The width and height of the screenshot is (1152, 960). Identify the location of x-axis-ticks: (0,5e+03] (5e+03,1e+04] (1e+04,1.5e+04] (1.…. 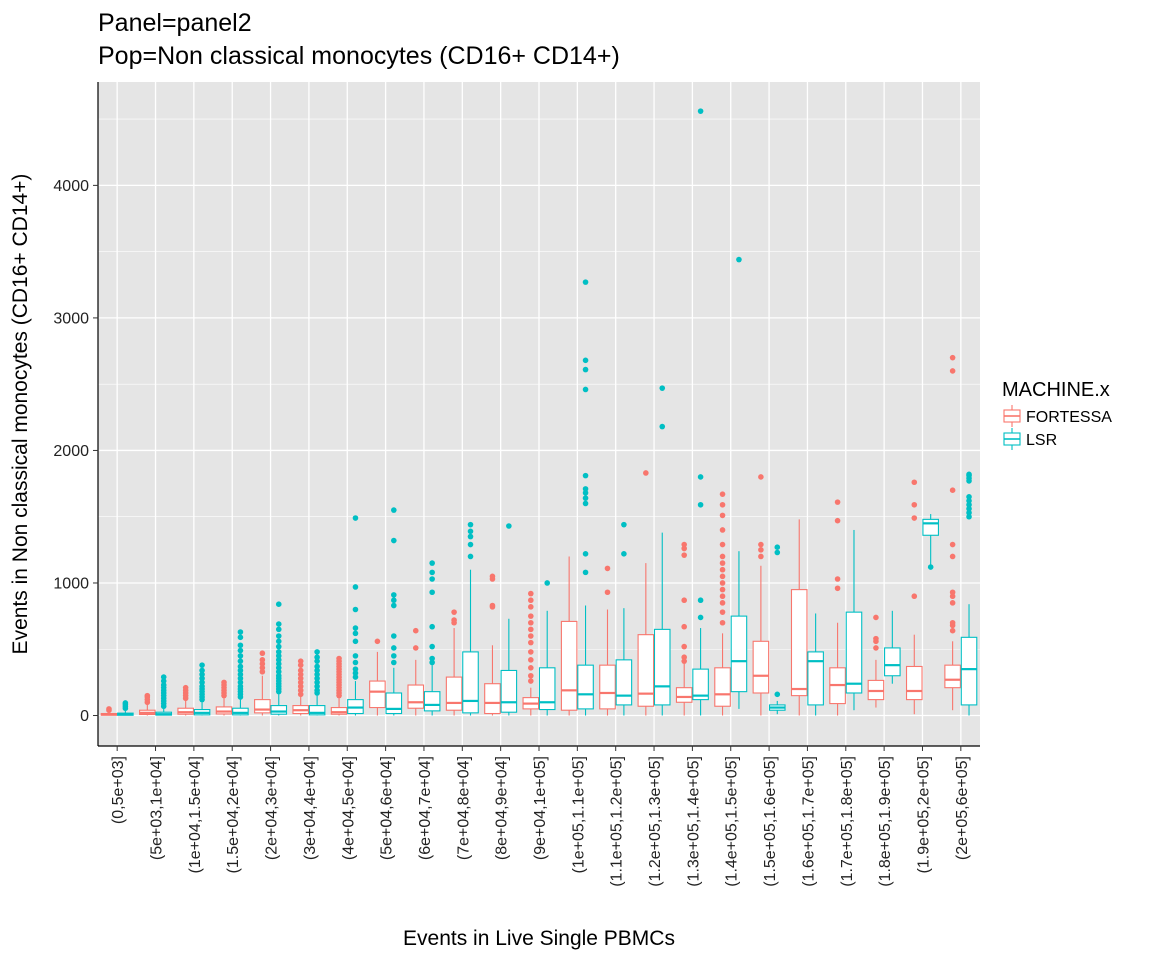
(540, 816).